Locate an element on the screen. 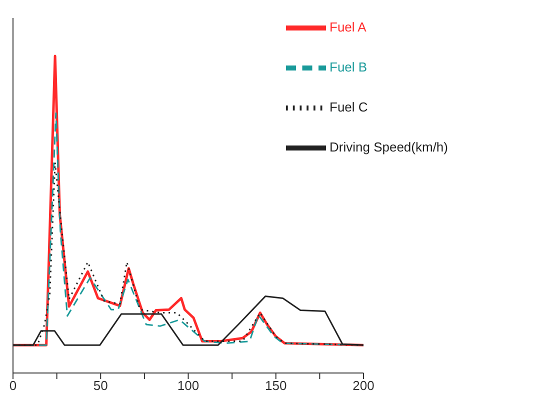 The height and width of the screenshot is (416, 553). x-tick-label: 100 is located at coordinates (188, 386).